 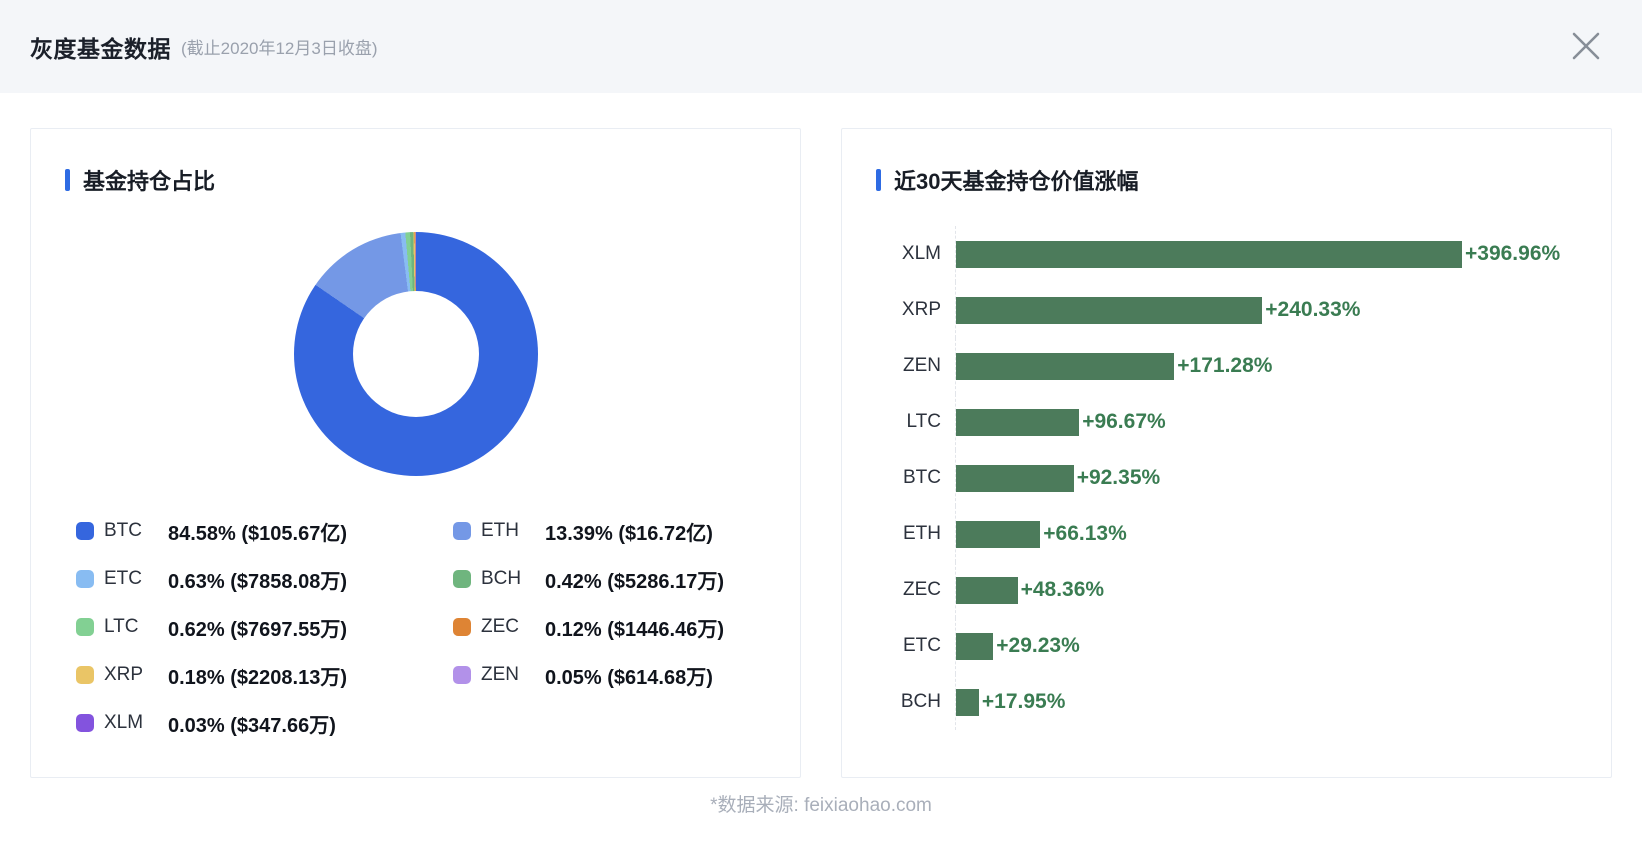 I want to click on legend-coin-label: ETH, so click(x=500, y=530).